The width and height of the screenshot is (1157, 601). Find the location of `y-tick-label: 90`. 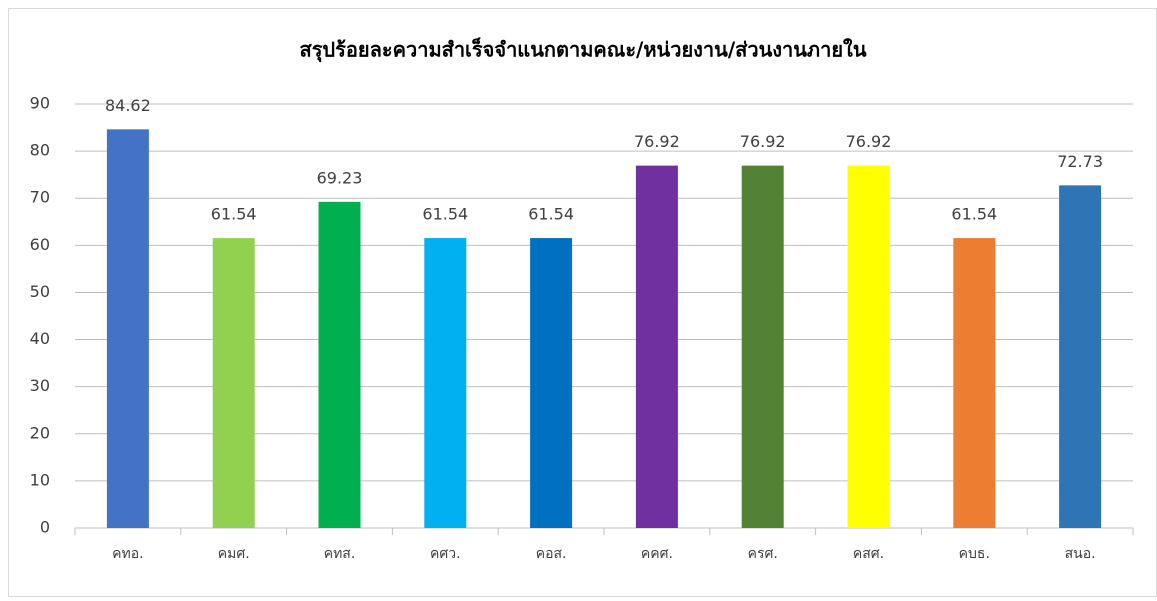

y-tick-label: 90 is located at coordinates (40, 103).